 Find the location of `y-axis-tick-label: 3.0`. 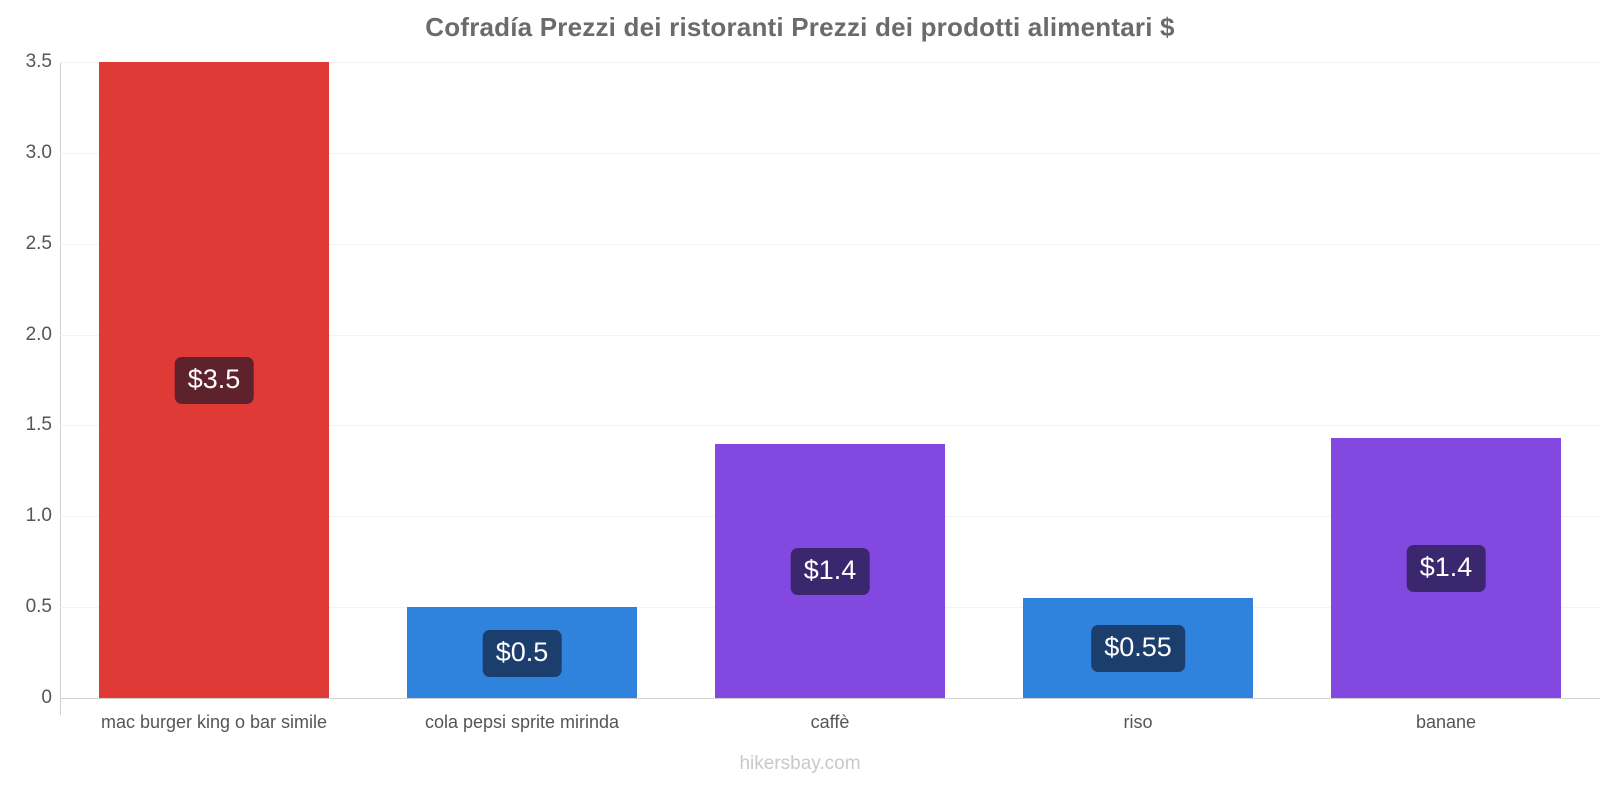

y-axis-tick-label: 3.0 is located at coordinates (38, 152).